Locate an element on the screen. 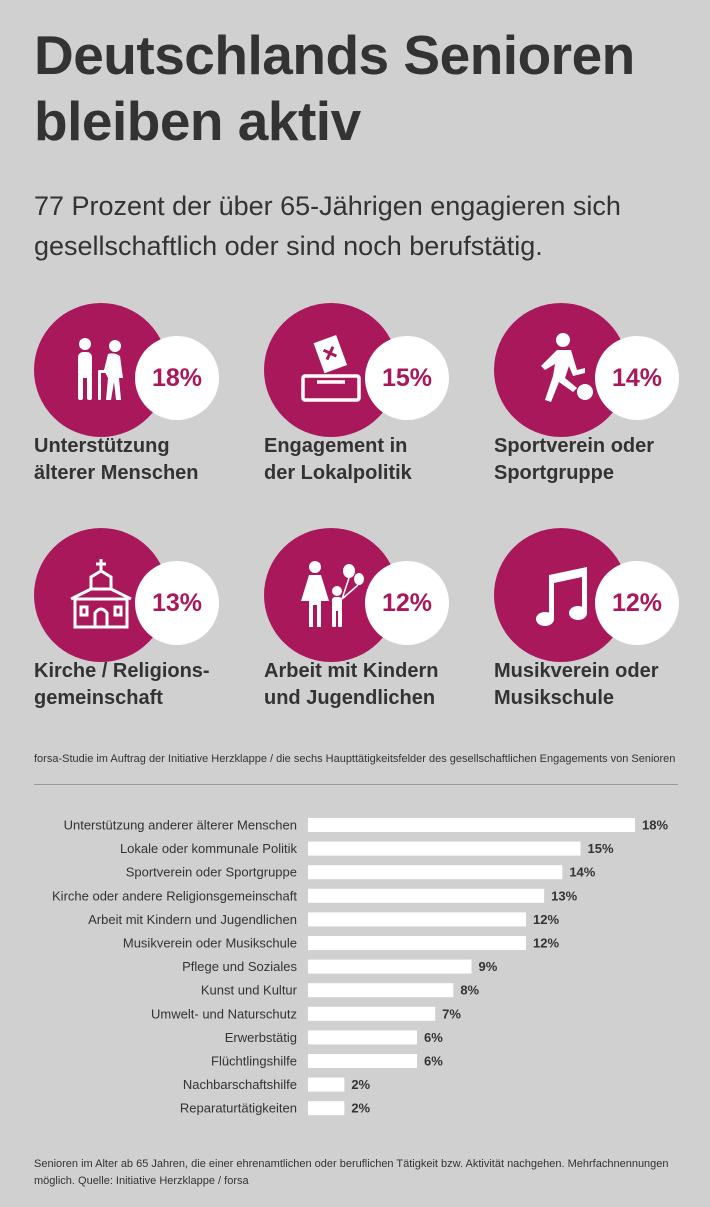 The height and width of the screenshot is (1207, 710). bar-value-label: 8% is located at coordinates (469, 990).